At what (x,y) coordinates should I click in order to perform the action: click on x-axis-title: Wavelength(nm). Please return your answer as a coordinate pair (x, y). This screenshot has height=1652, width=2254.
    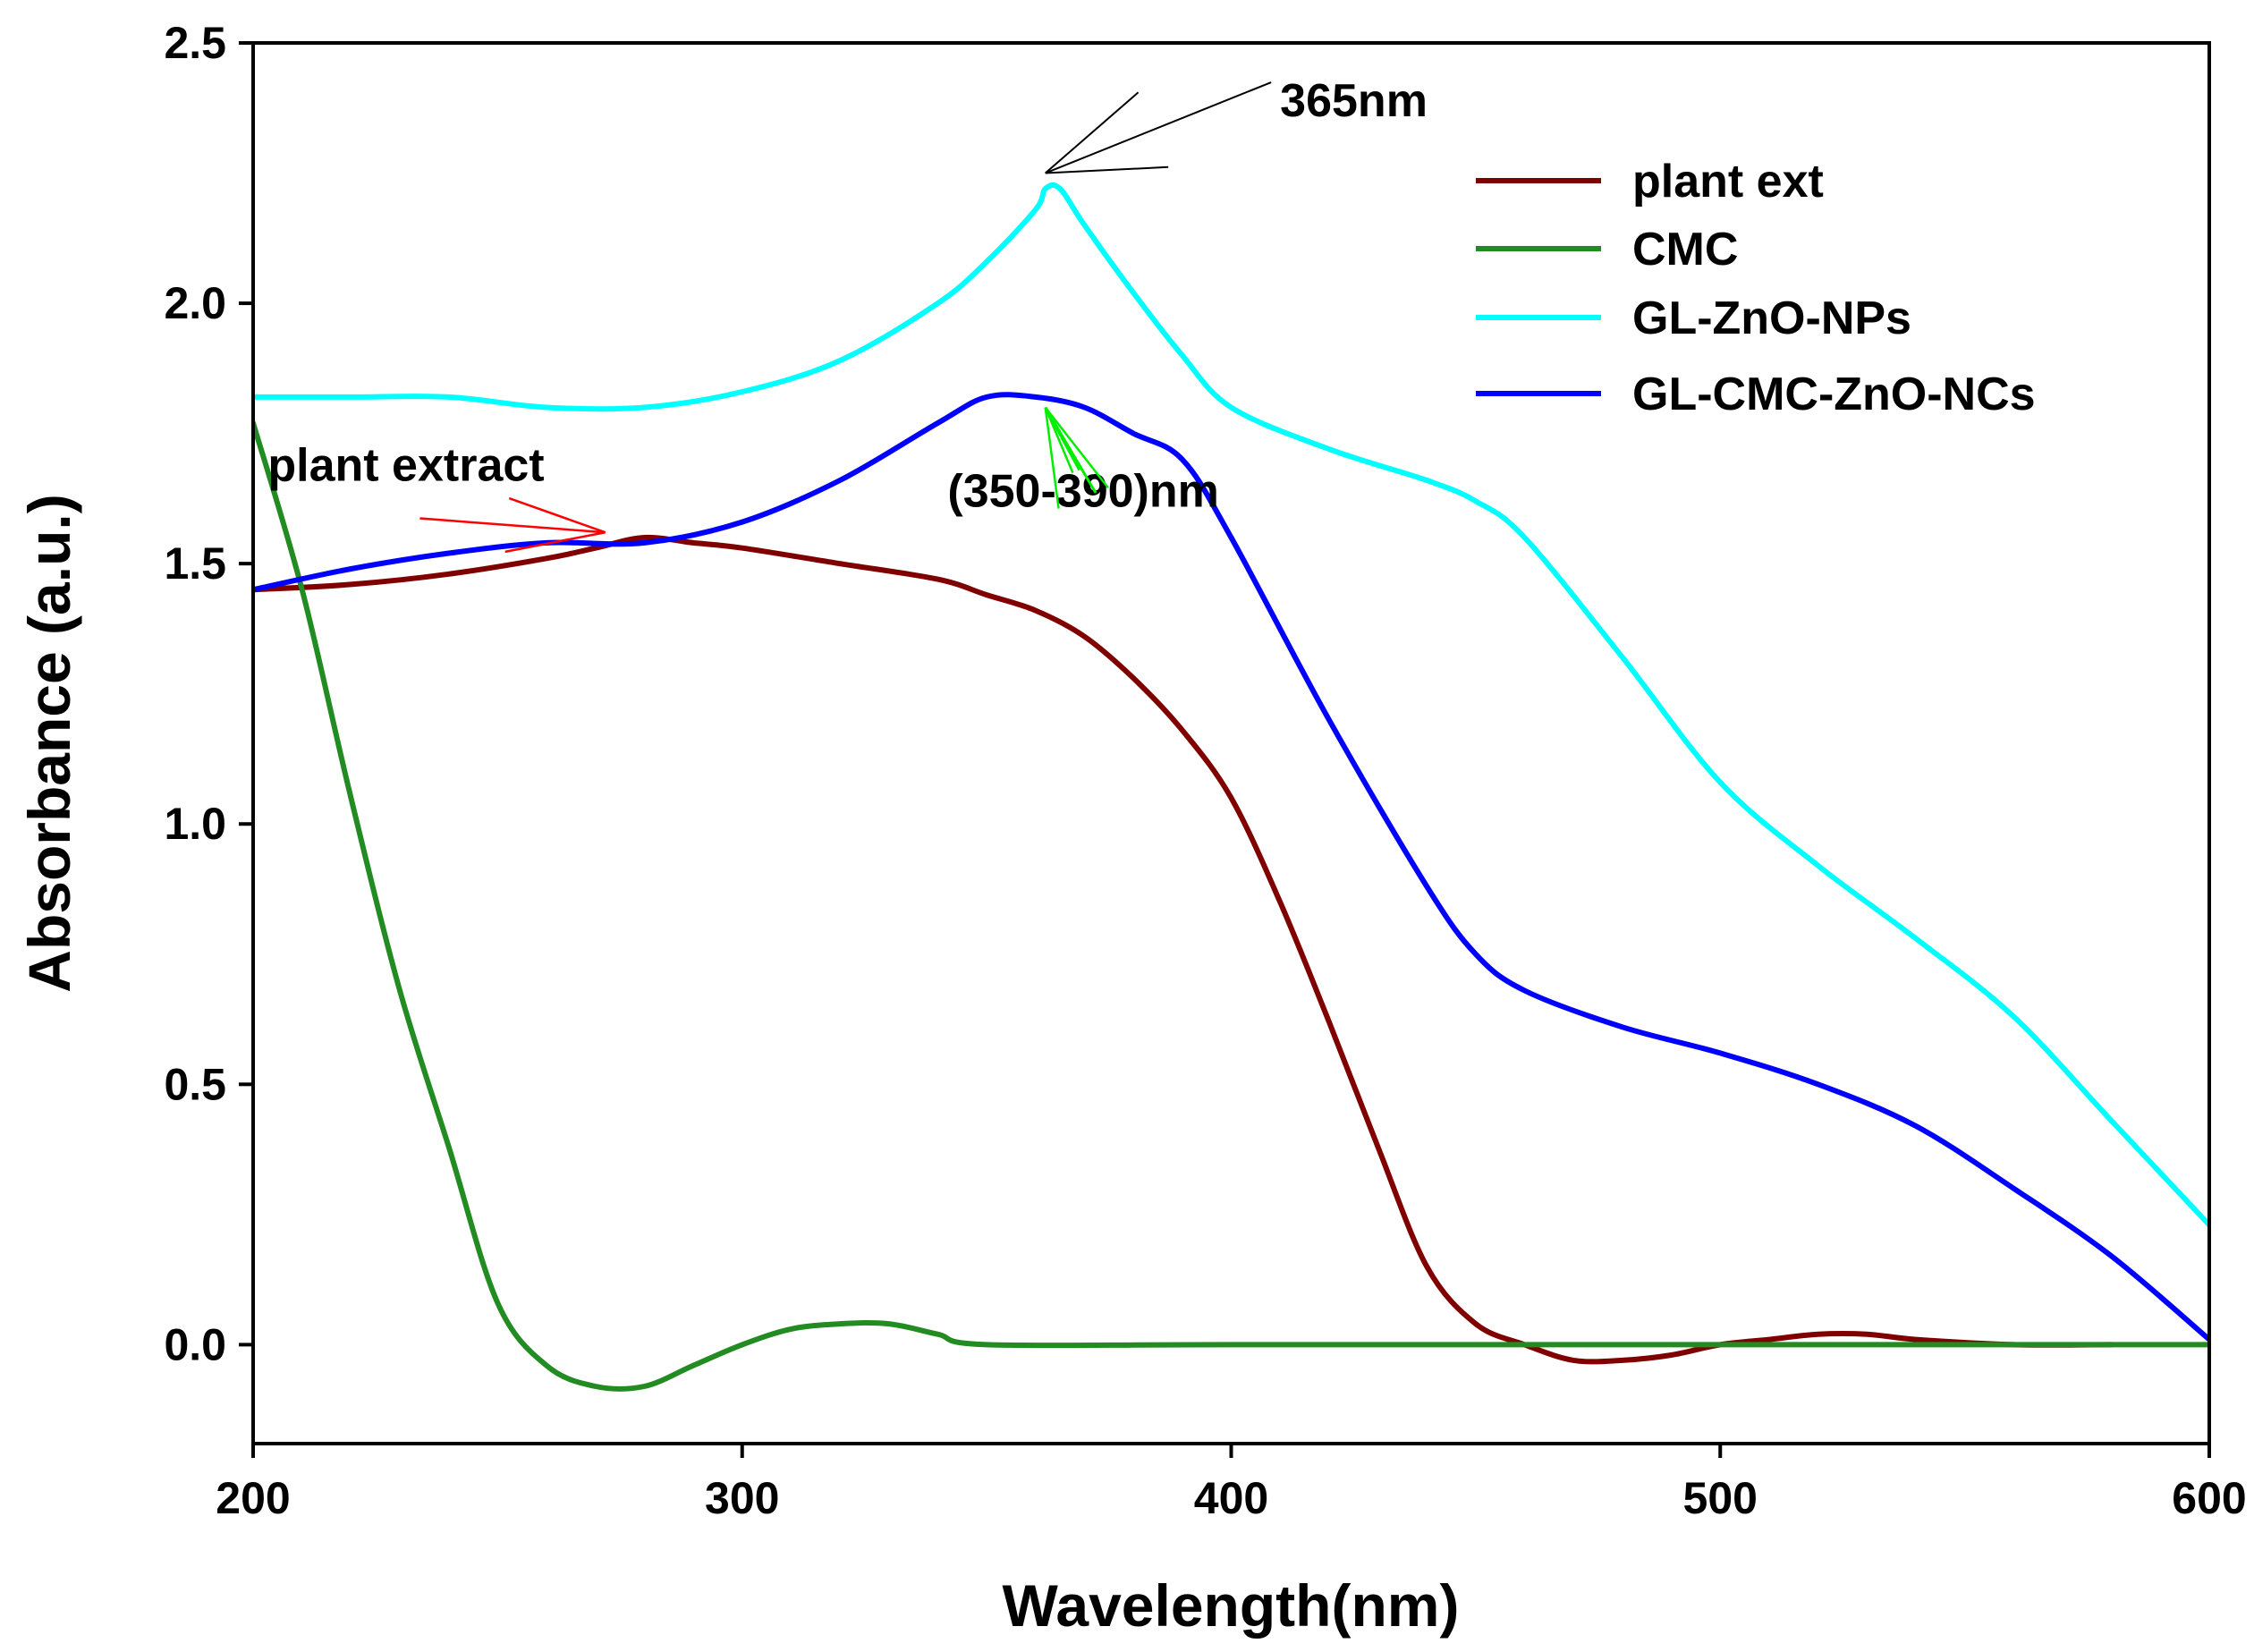
    Looking at the image, I should click on (1231, 1605).